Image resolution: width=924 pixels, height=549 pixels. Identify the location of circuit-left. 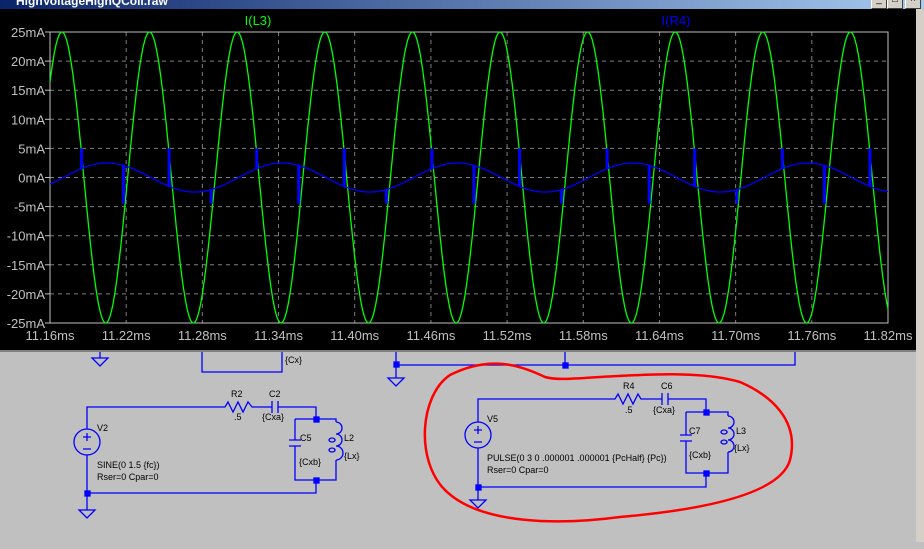
(208, 459).